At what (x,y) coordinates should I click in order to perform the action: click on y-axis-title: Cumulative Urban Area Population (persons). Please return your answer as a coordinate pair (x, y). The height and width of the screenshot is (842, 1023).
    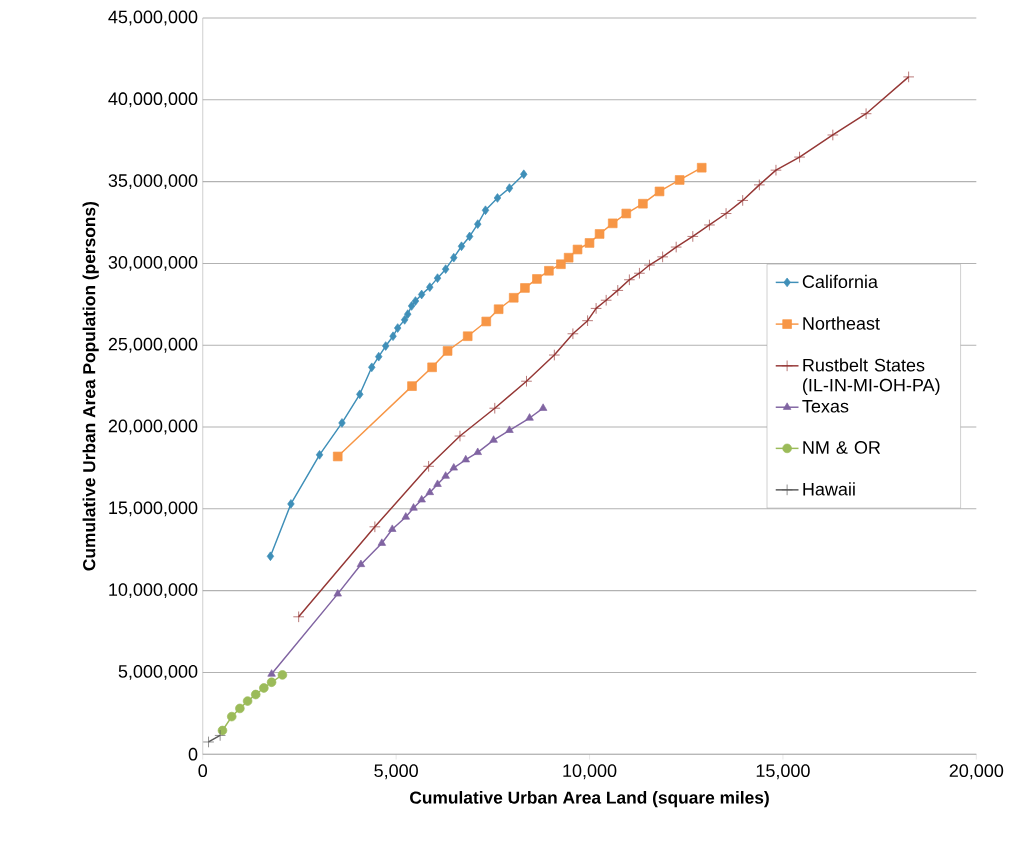
    Looking at the image, I should click on (90, 386).